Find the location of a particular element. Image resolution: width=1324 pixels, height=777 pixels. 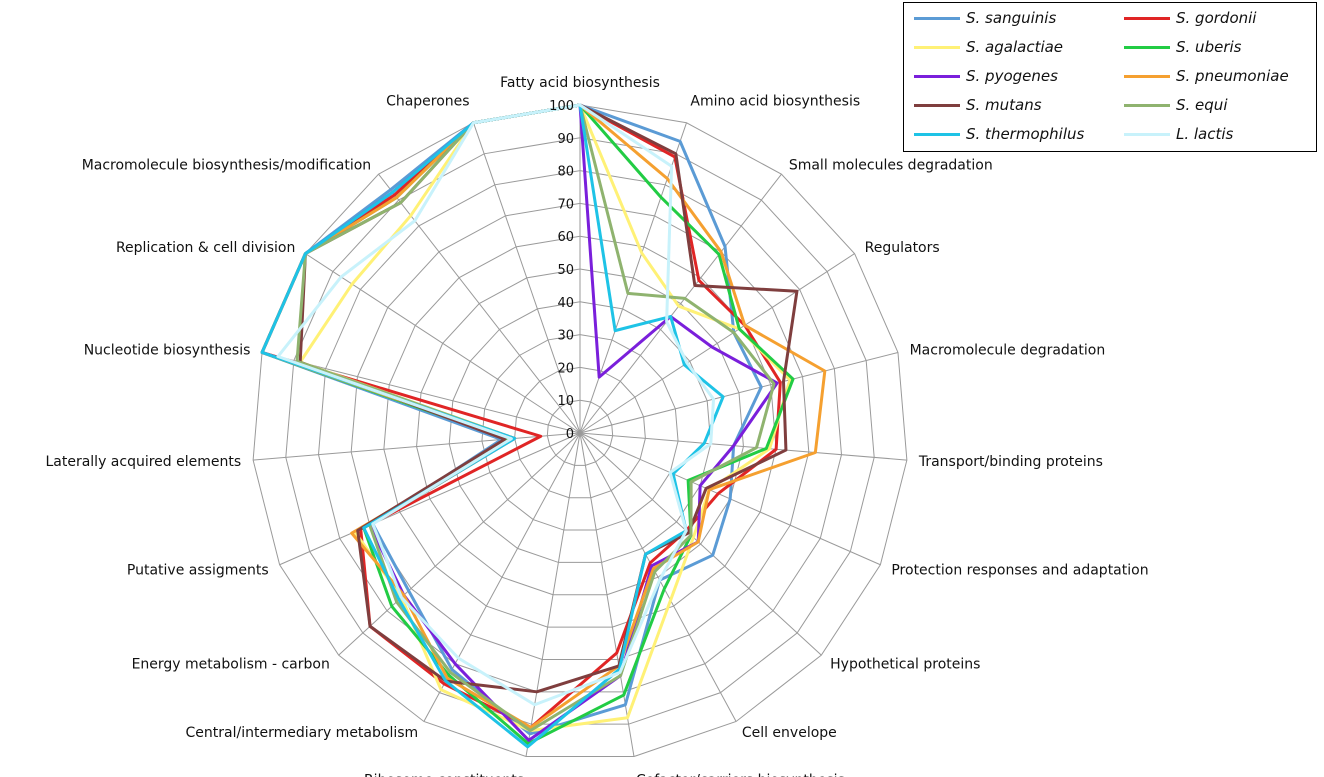

legend-item-s-pneumoniae: S. pneumoniae is located at coordinates (1206, 76).